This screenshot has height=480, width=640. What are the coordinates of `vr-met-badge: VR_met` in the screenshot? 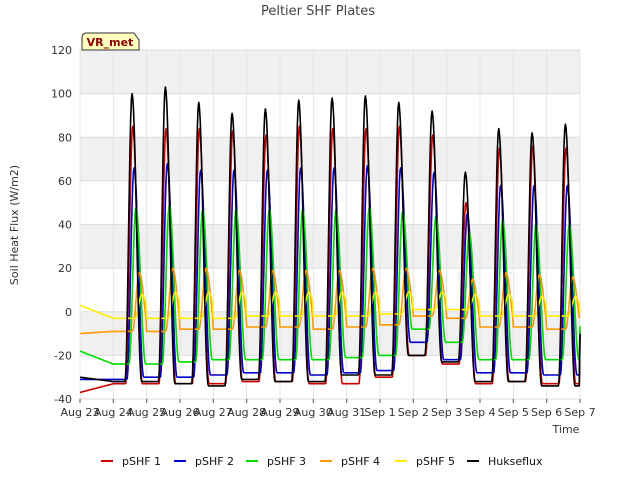 It's located at (110, 41).